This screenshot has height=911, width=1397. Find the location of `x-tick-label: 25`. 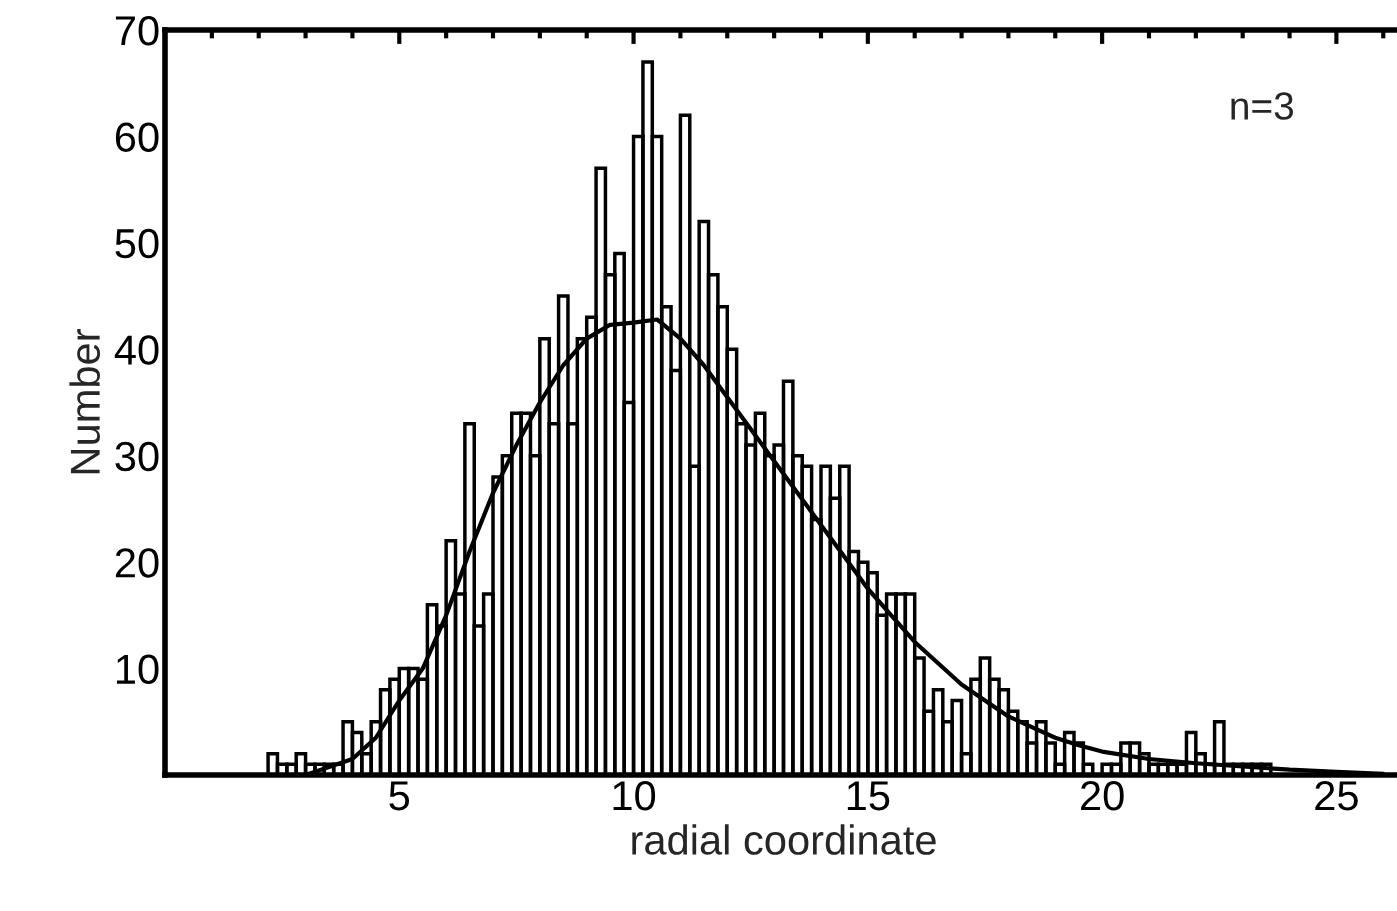

x-tick-label: 25 is located at coordinates (1336, 795).